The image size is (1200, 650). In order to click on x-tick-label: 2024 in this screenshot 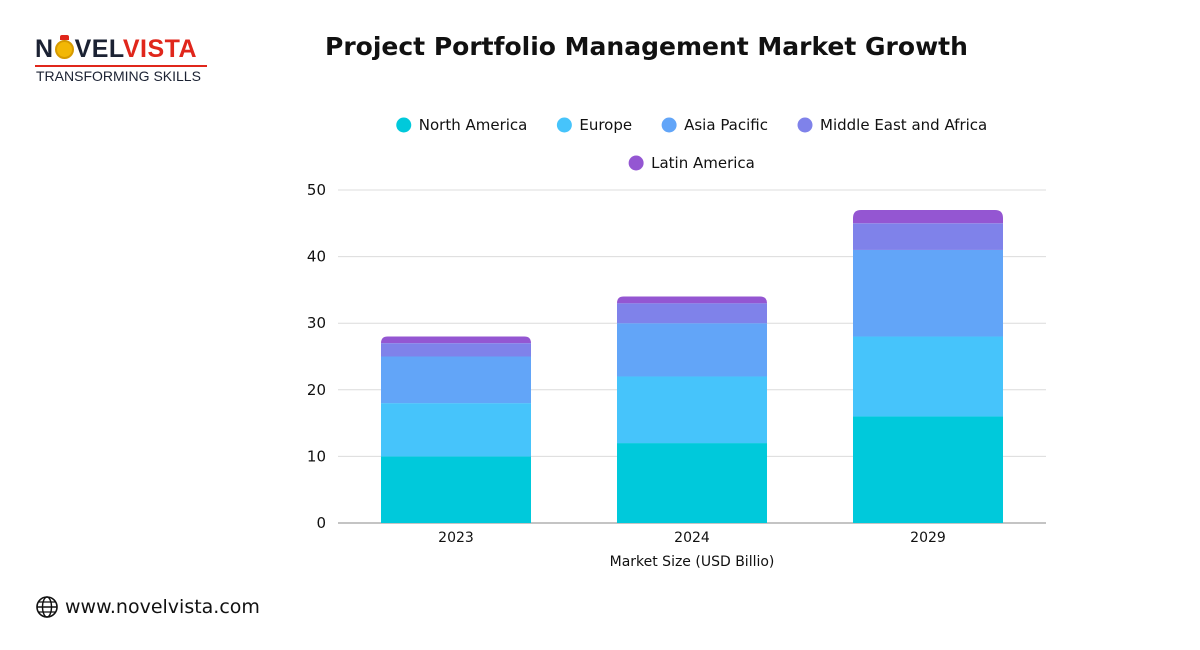, I will do `click(692, 538)`.